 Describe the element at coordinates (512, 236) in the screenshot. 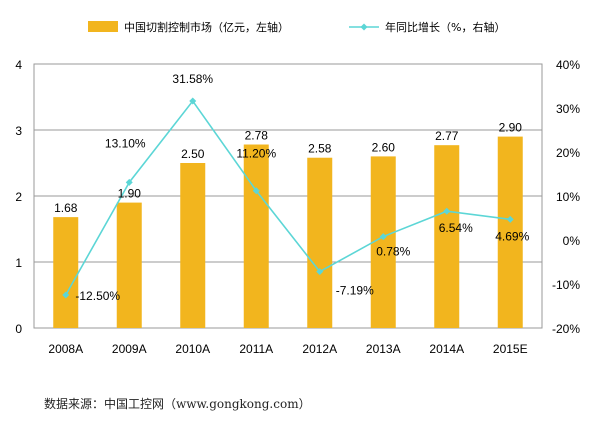

I see `line-value-label: 4.69%` at that location.